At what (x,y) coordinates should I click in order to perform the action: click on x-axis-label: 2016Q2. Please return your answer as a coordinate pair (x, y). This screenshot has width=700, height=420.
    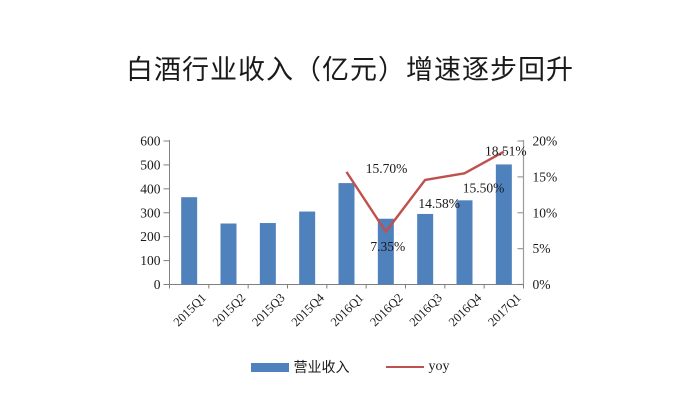
    Looking at the image, I should click on (386, 310).